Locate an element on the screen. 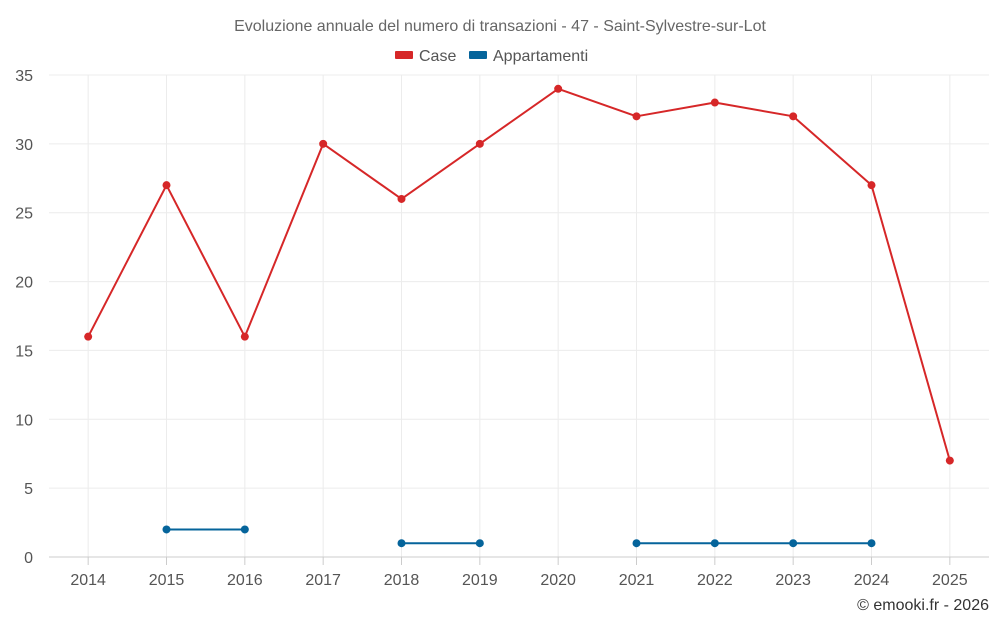 The height and width of the screenshot is (625, 1000). y-tick-label: 35 is located at coordinates (24, 76).